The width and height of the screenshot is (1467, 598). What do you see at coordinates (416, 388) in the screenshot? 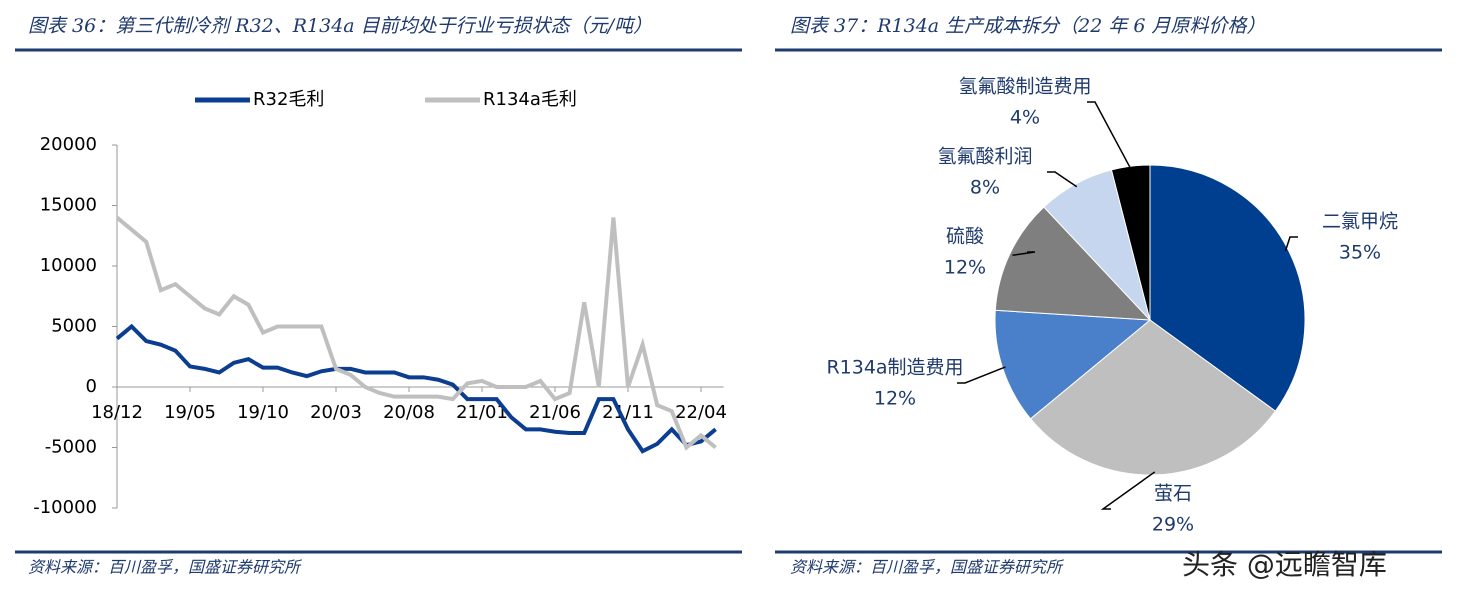
I see `series-line` at bounding box center [416, 388].